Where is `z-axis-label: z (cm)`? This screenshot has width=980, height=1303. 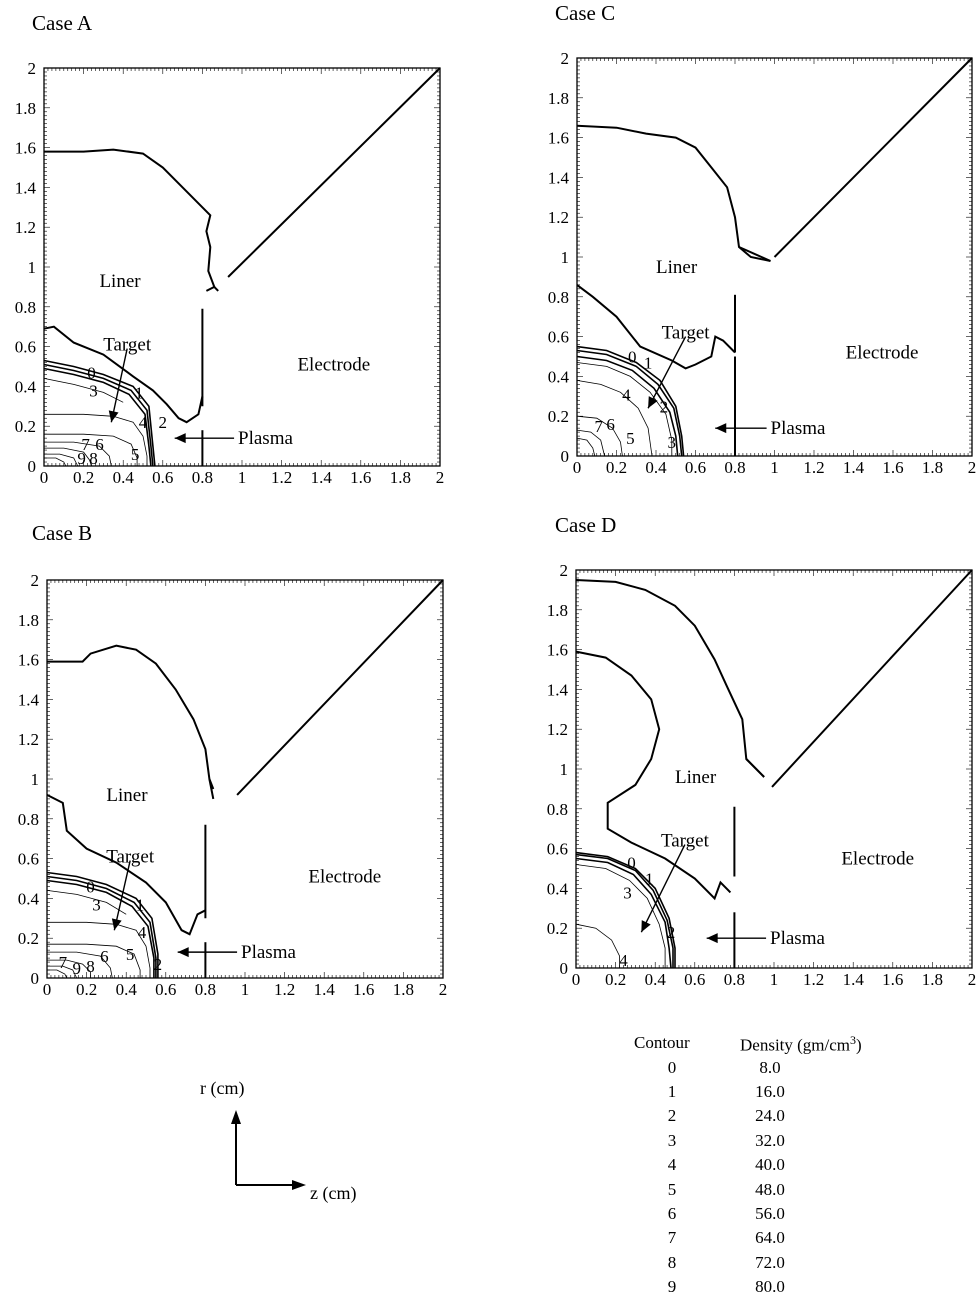 z-axis-label: z (cm) is located at coordinates (333, 1193).